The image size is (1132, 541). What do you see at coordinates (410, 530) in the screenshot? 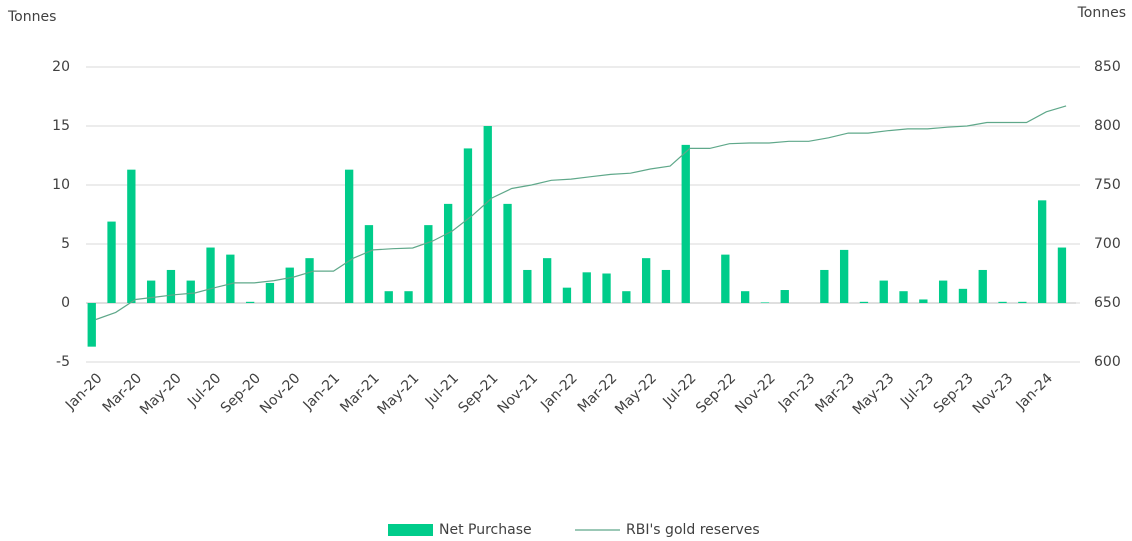
I see `legend-swatch` at bounding box center [410, 530].